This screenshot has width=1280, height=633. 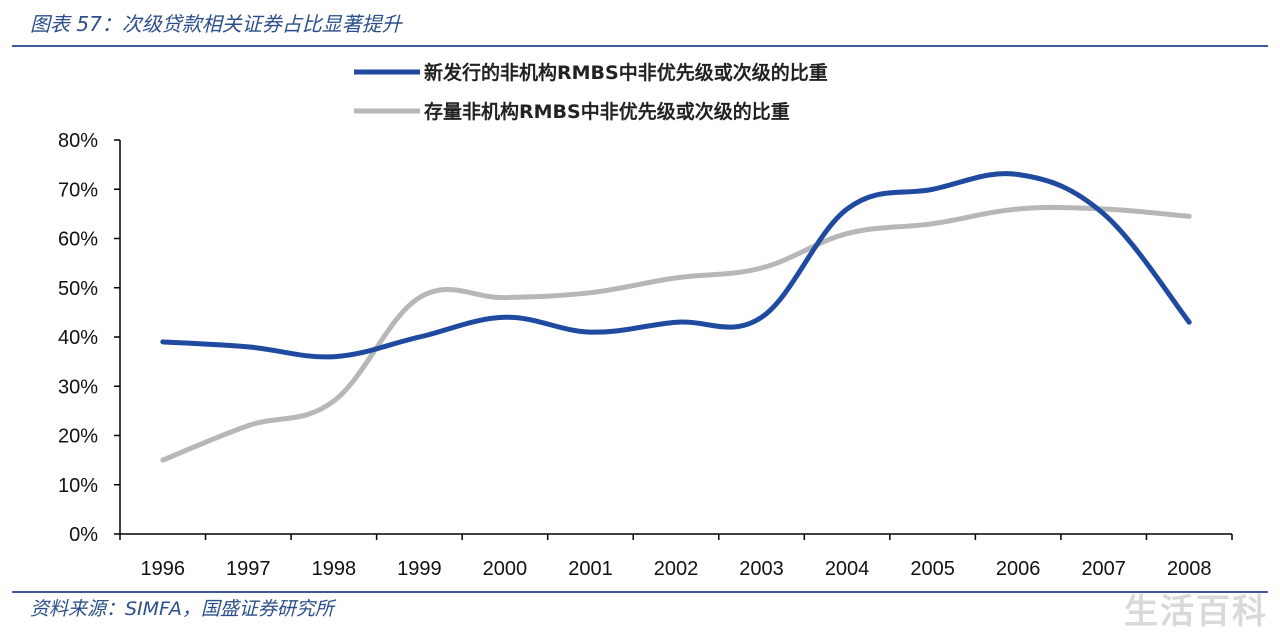 I want to click on y-tick-label: 20%, so click(x=78, y=437).